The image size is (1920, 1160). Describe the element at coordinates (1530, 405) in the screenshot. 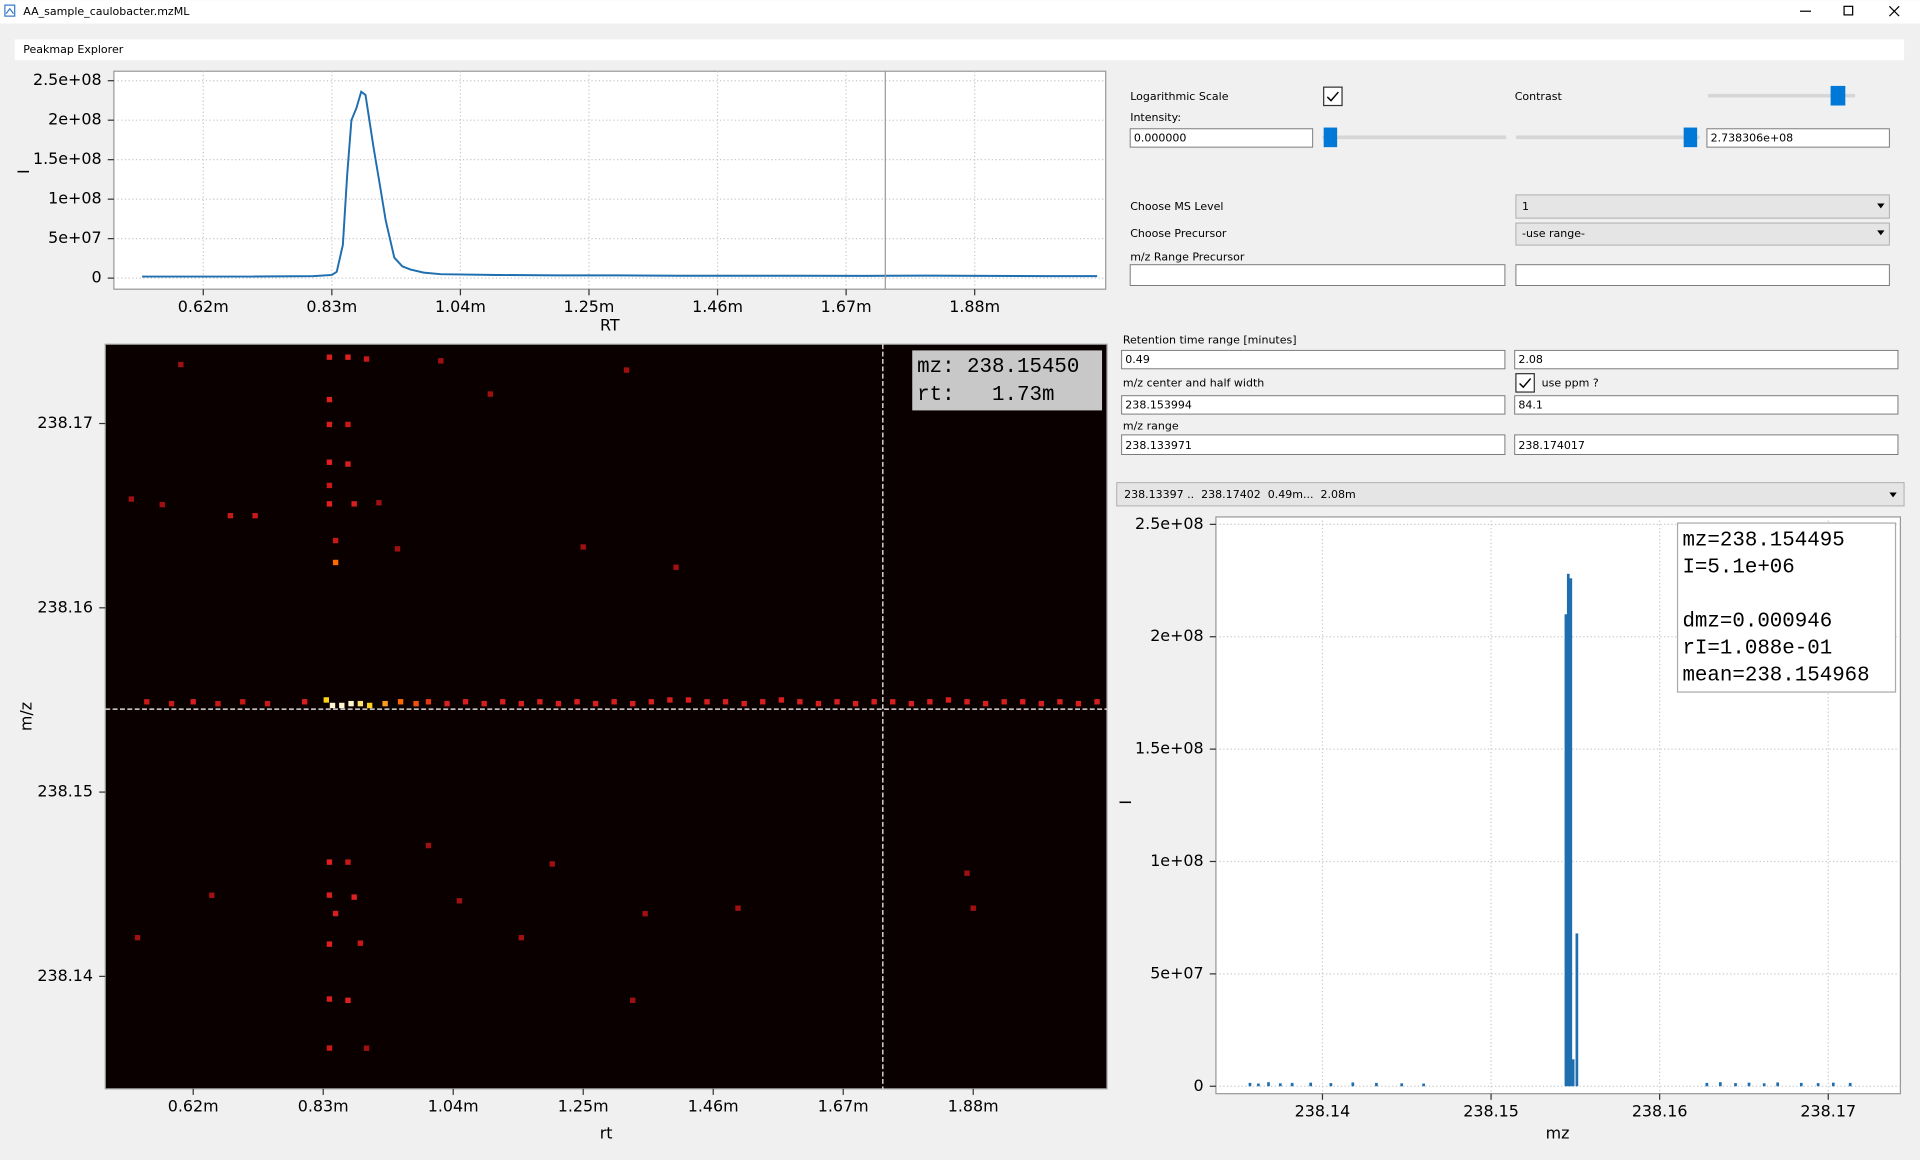

I see `input-text: 84.1` at that location.